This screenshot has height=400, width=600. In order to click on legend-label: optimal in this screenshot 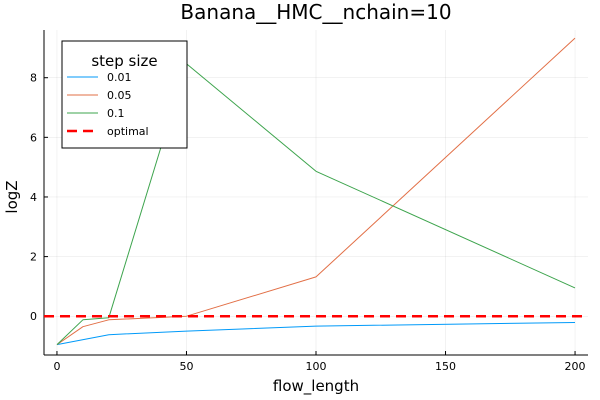, I will do `click(128, 131)`.